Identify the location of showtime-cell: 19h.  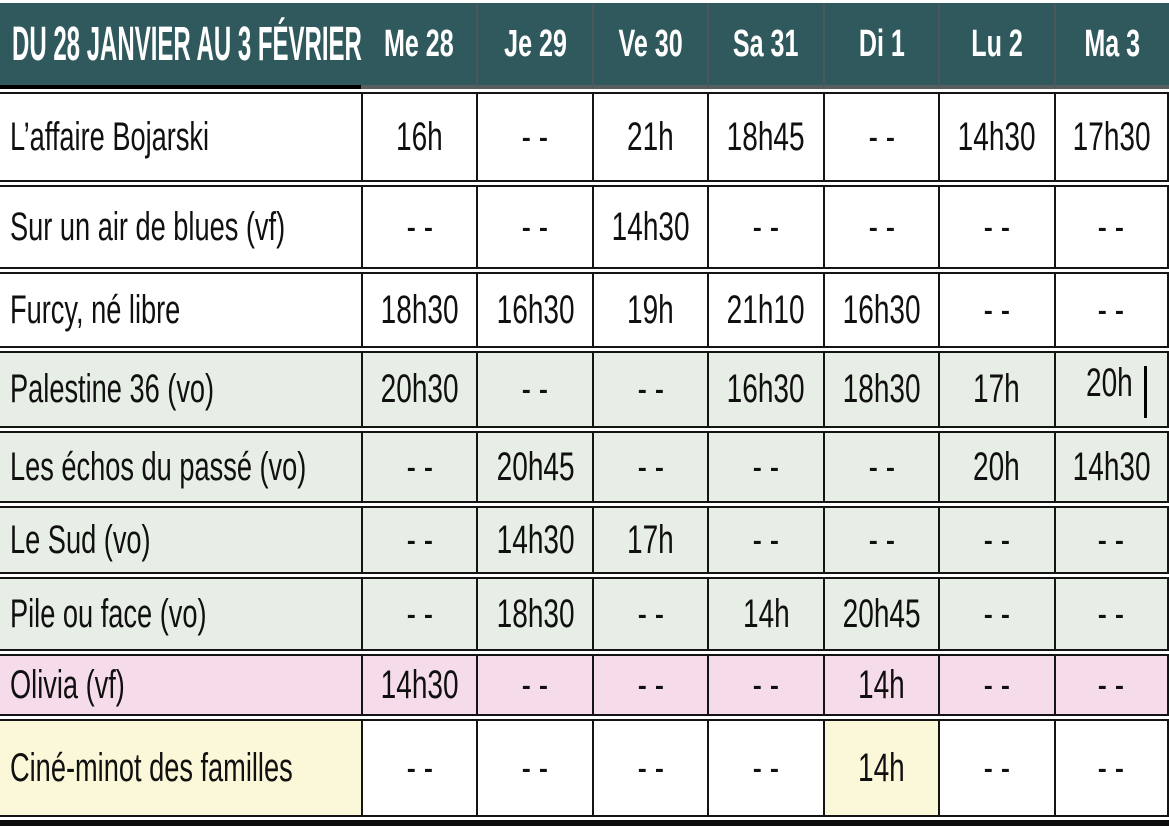
(649, 310).